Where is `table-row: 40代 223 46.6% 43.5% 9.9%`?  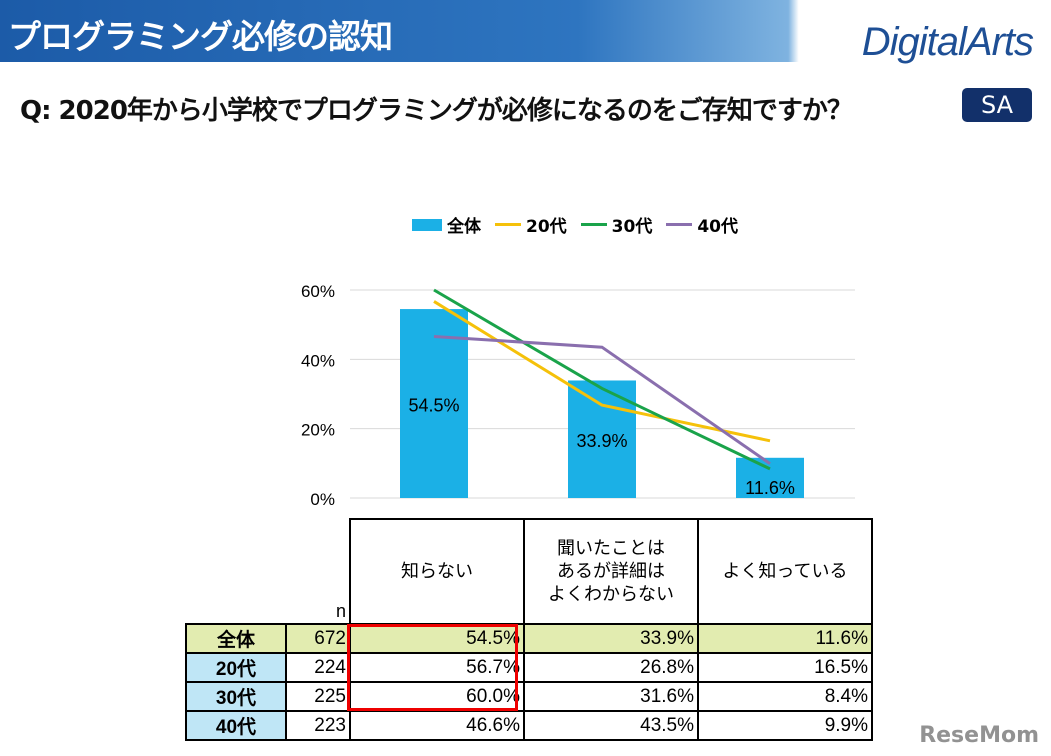
table-row: 40代 223 46.6% 43.5% 9.9% is located at coordinates (529, 725).